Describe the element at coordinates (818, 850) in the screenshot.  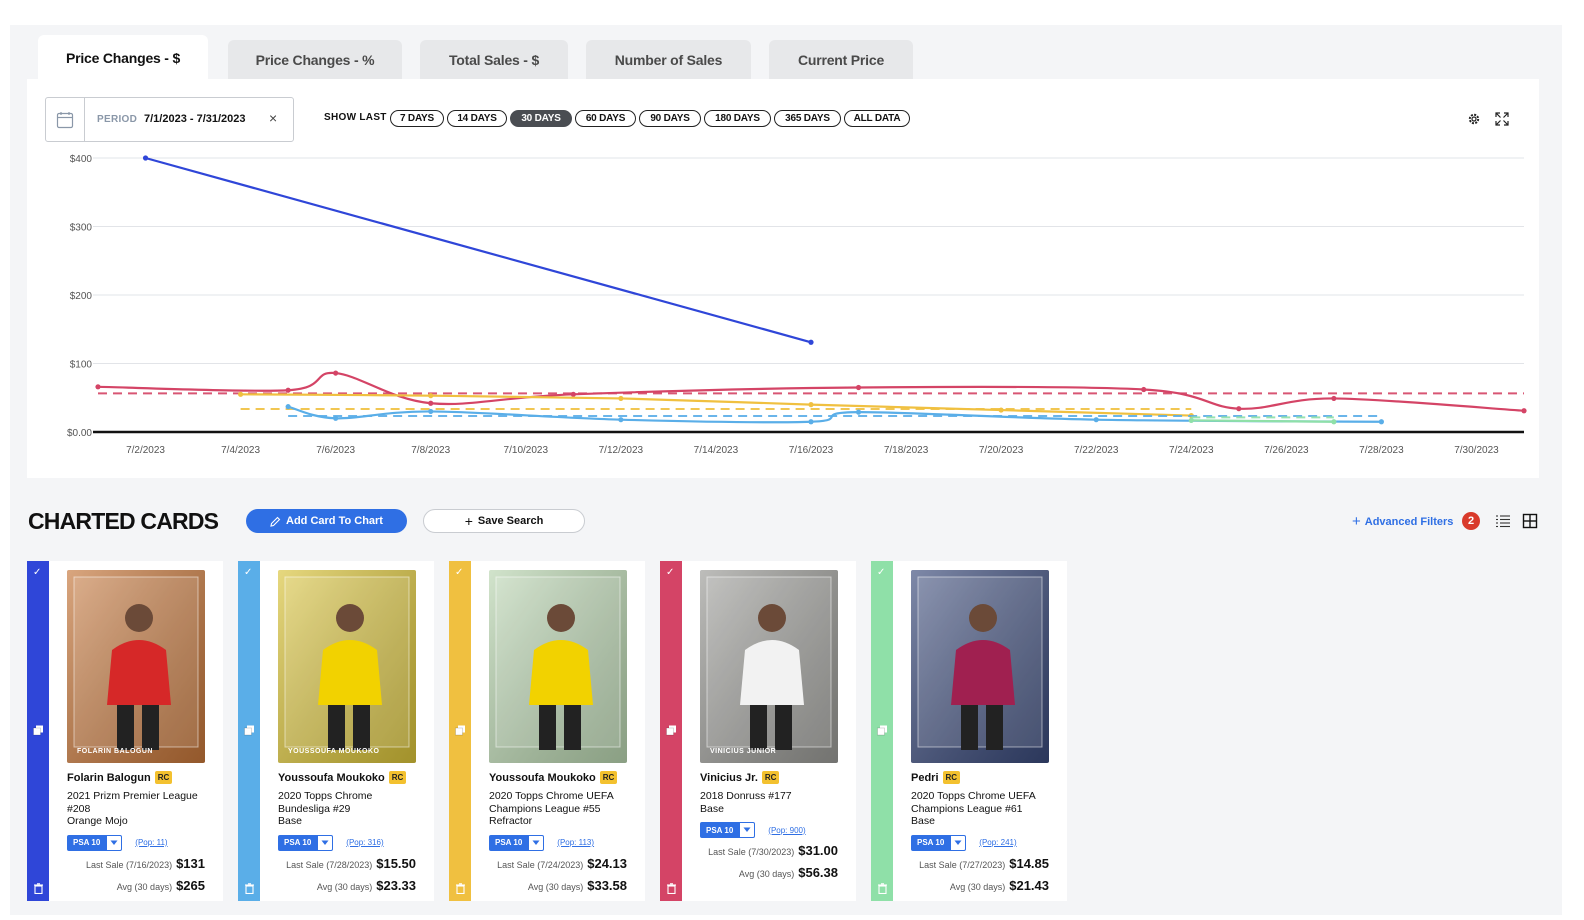
I see `last-sale-value: $31.00` at that location.